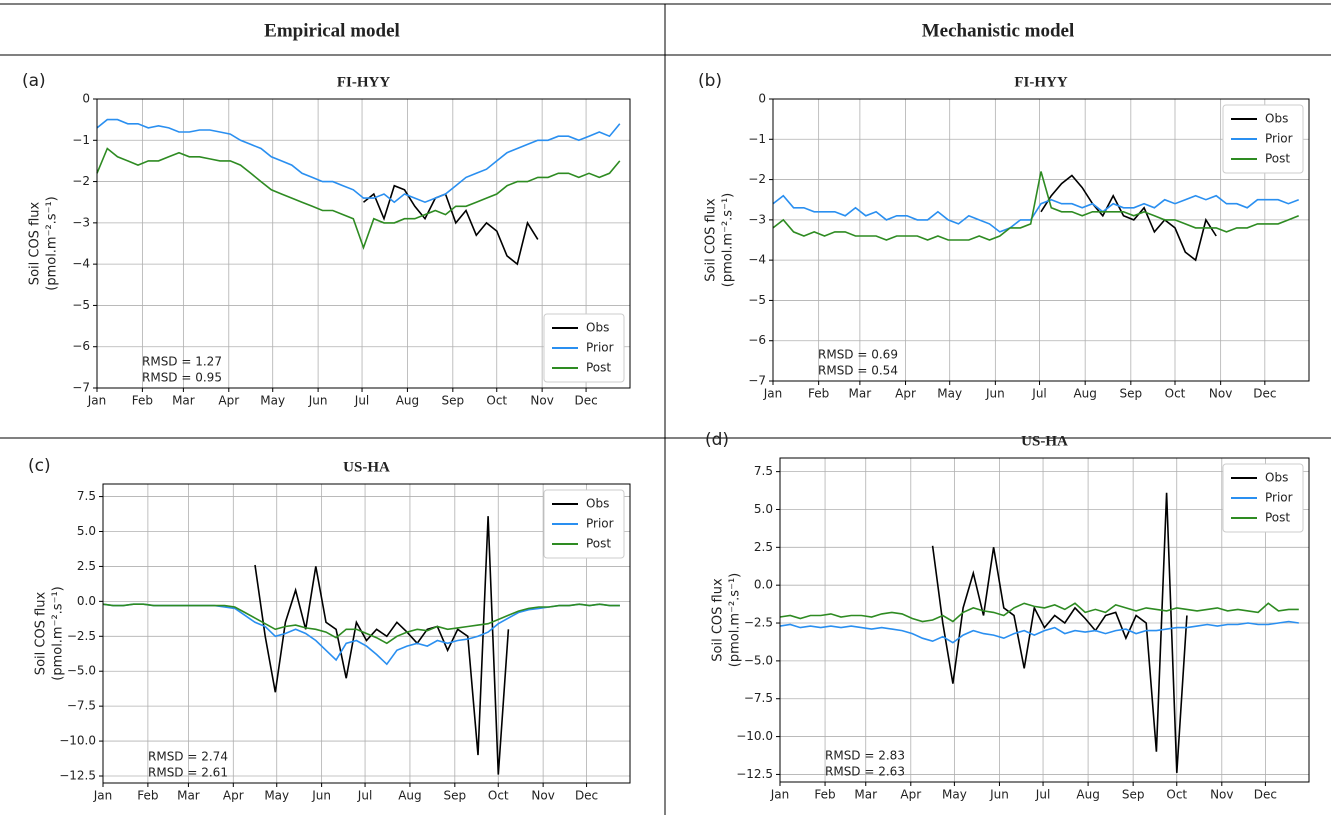 This screenshot has width=1331, height=815. Describe the element at coordinates (86, 99) in the screenshot. I see `y-tick-label: 0` at that location.